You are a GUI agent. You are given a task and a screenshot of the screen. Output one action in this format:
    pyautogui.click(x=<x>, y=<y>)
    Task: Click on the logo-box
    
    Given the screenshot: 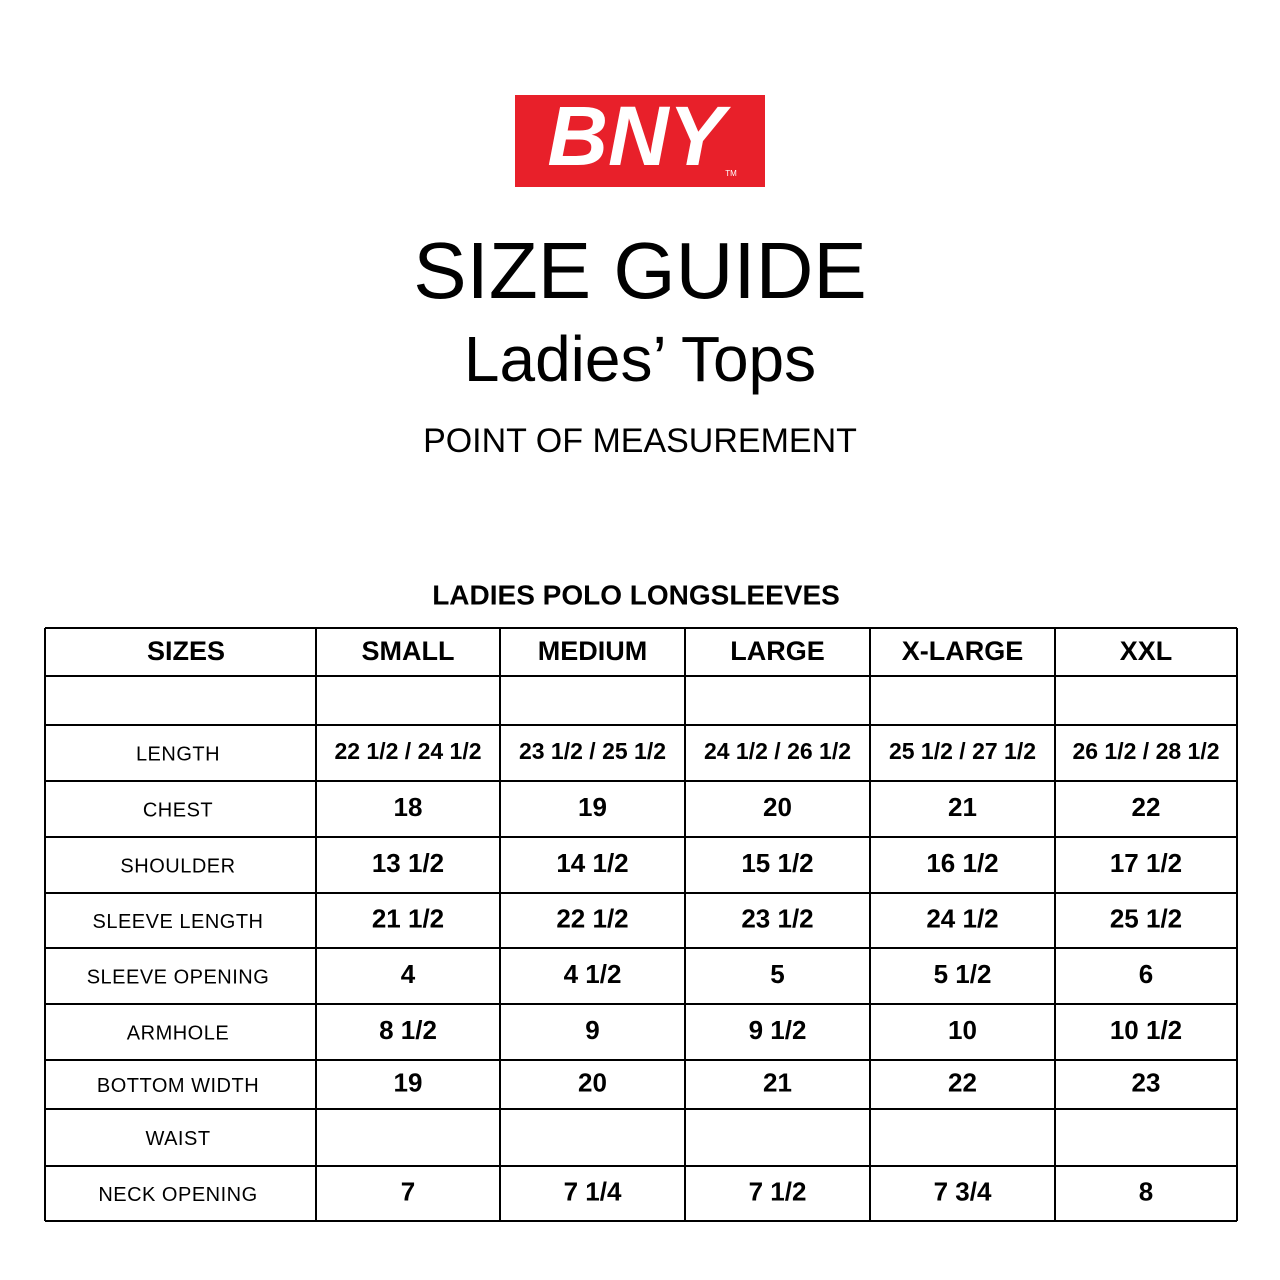 What is the action you would take?
    pyautogui.click(x=640, y=141)
    